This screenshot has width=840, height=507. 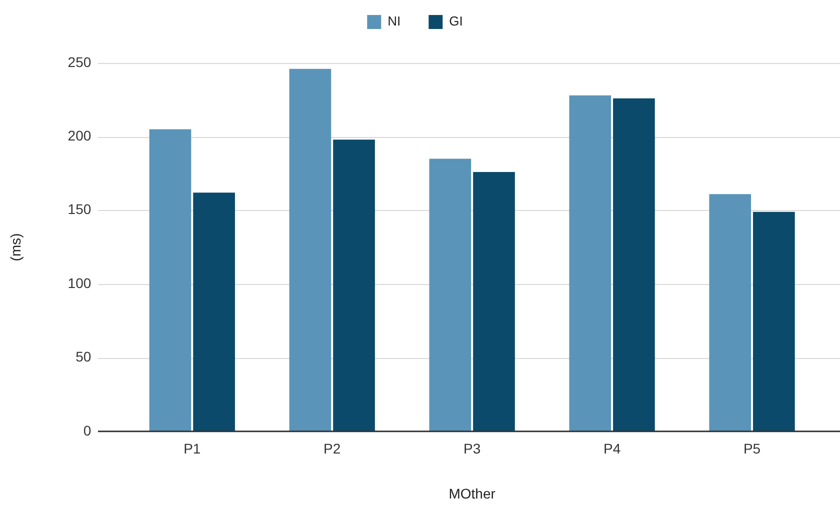 What do you see at coordinates (752, 448) in the screenshot?
I see `x-tick-label: P5` at bounding box center [752, 448].